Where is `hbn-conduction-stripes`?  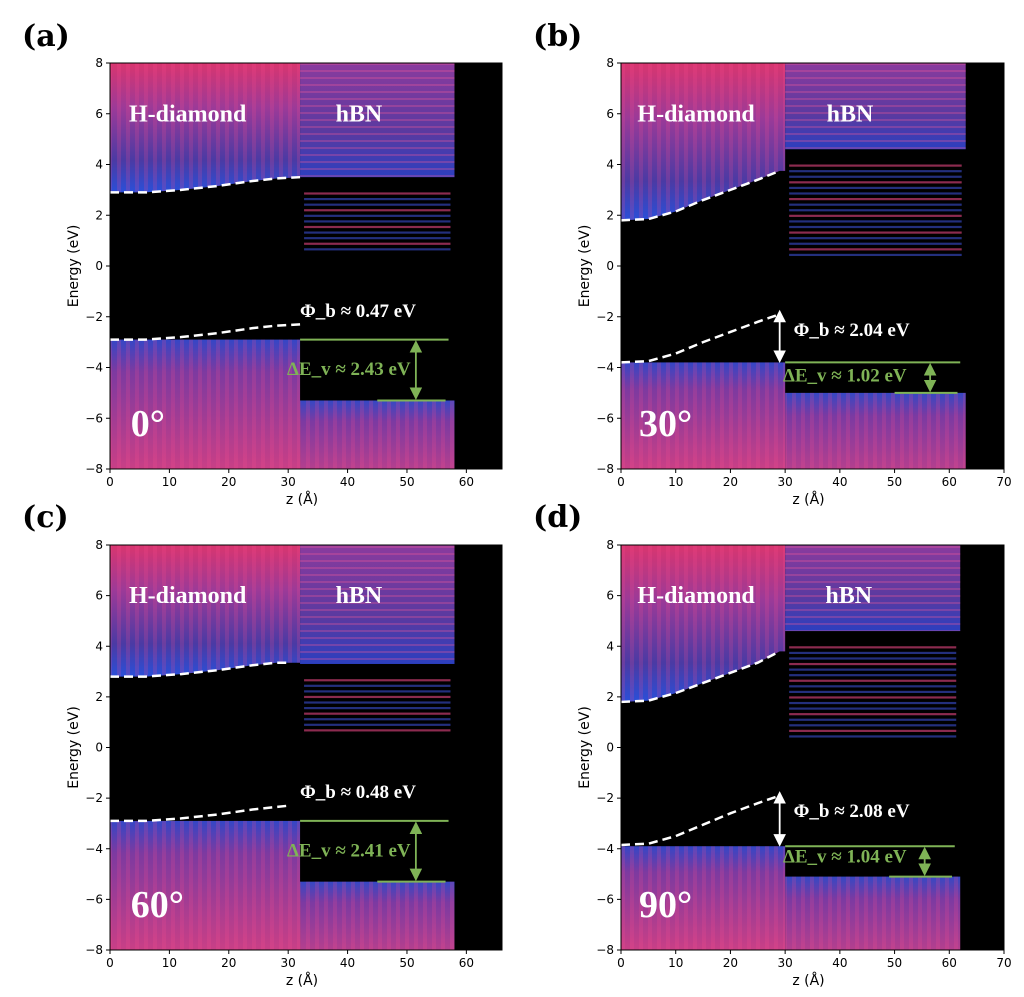
hbn-conduction-stripes is located at coordinates (377, 604).